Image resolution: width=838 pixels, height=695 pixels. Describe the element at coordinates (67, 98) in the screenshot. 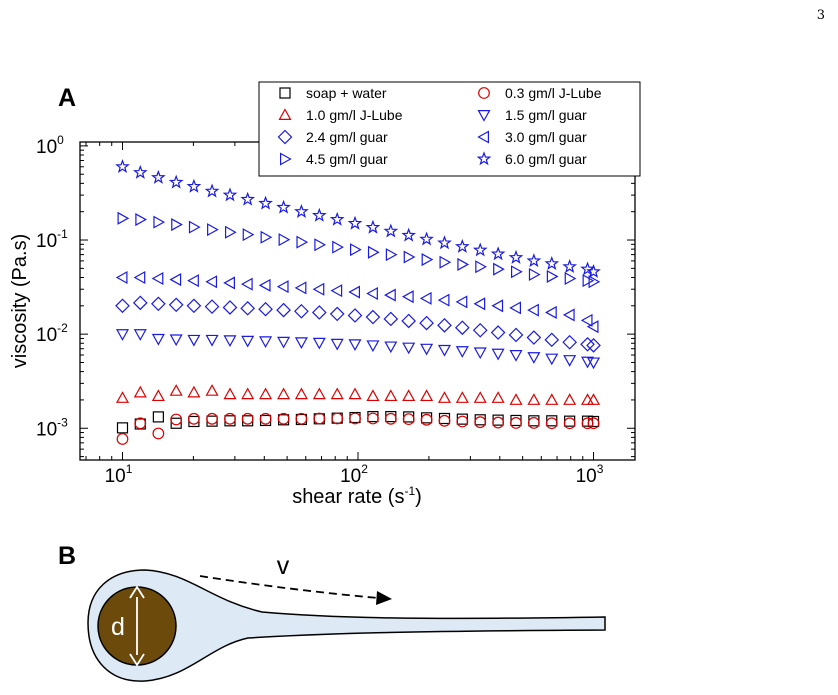

I see `panel-a-label: A` at that location.